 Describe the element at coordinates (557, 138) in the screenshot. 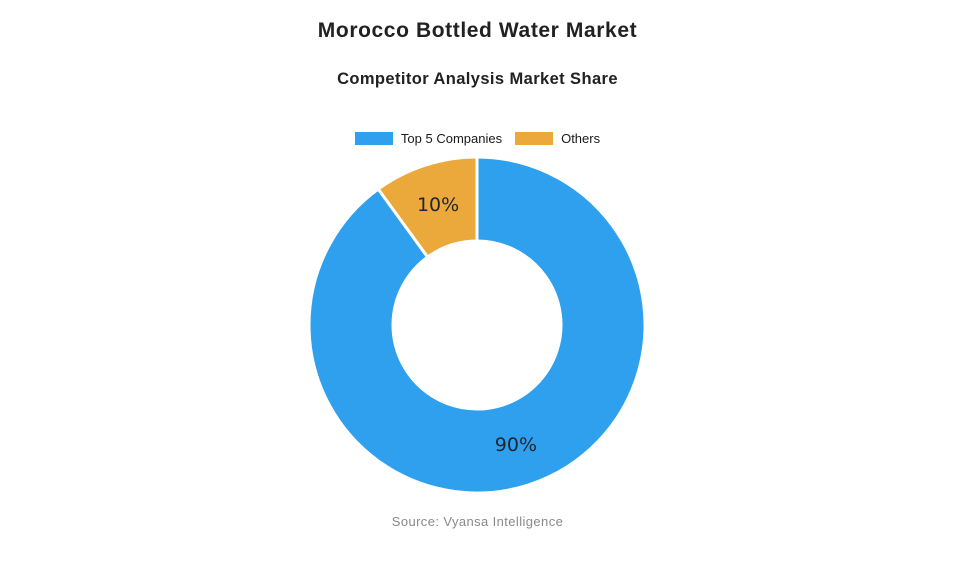

I see `legend-item-others: Others` at that location.